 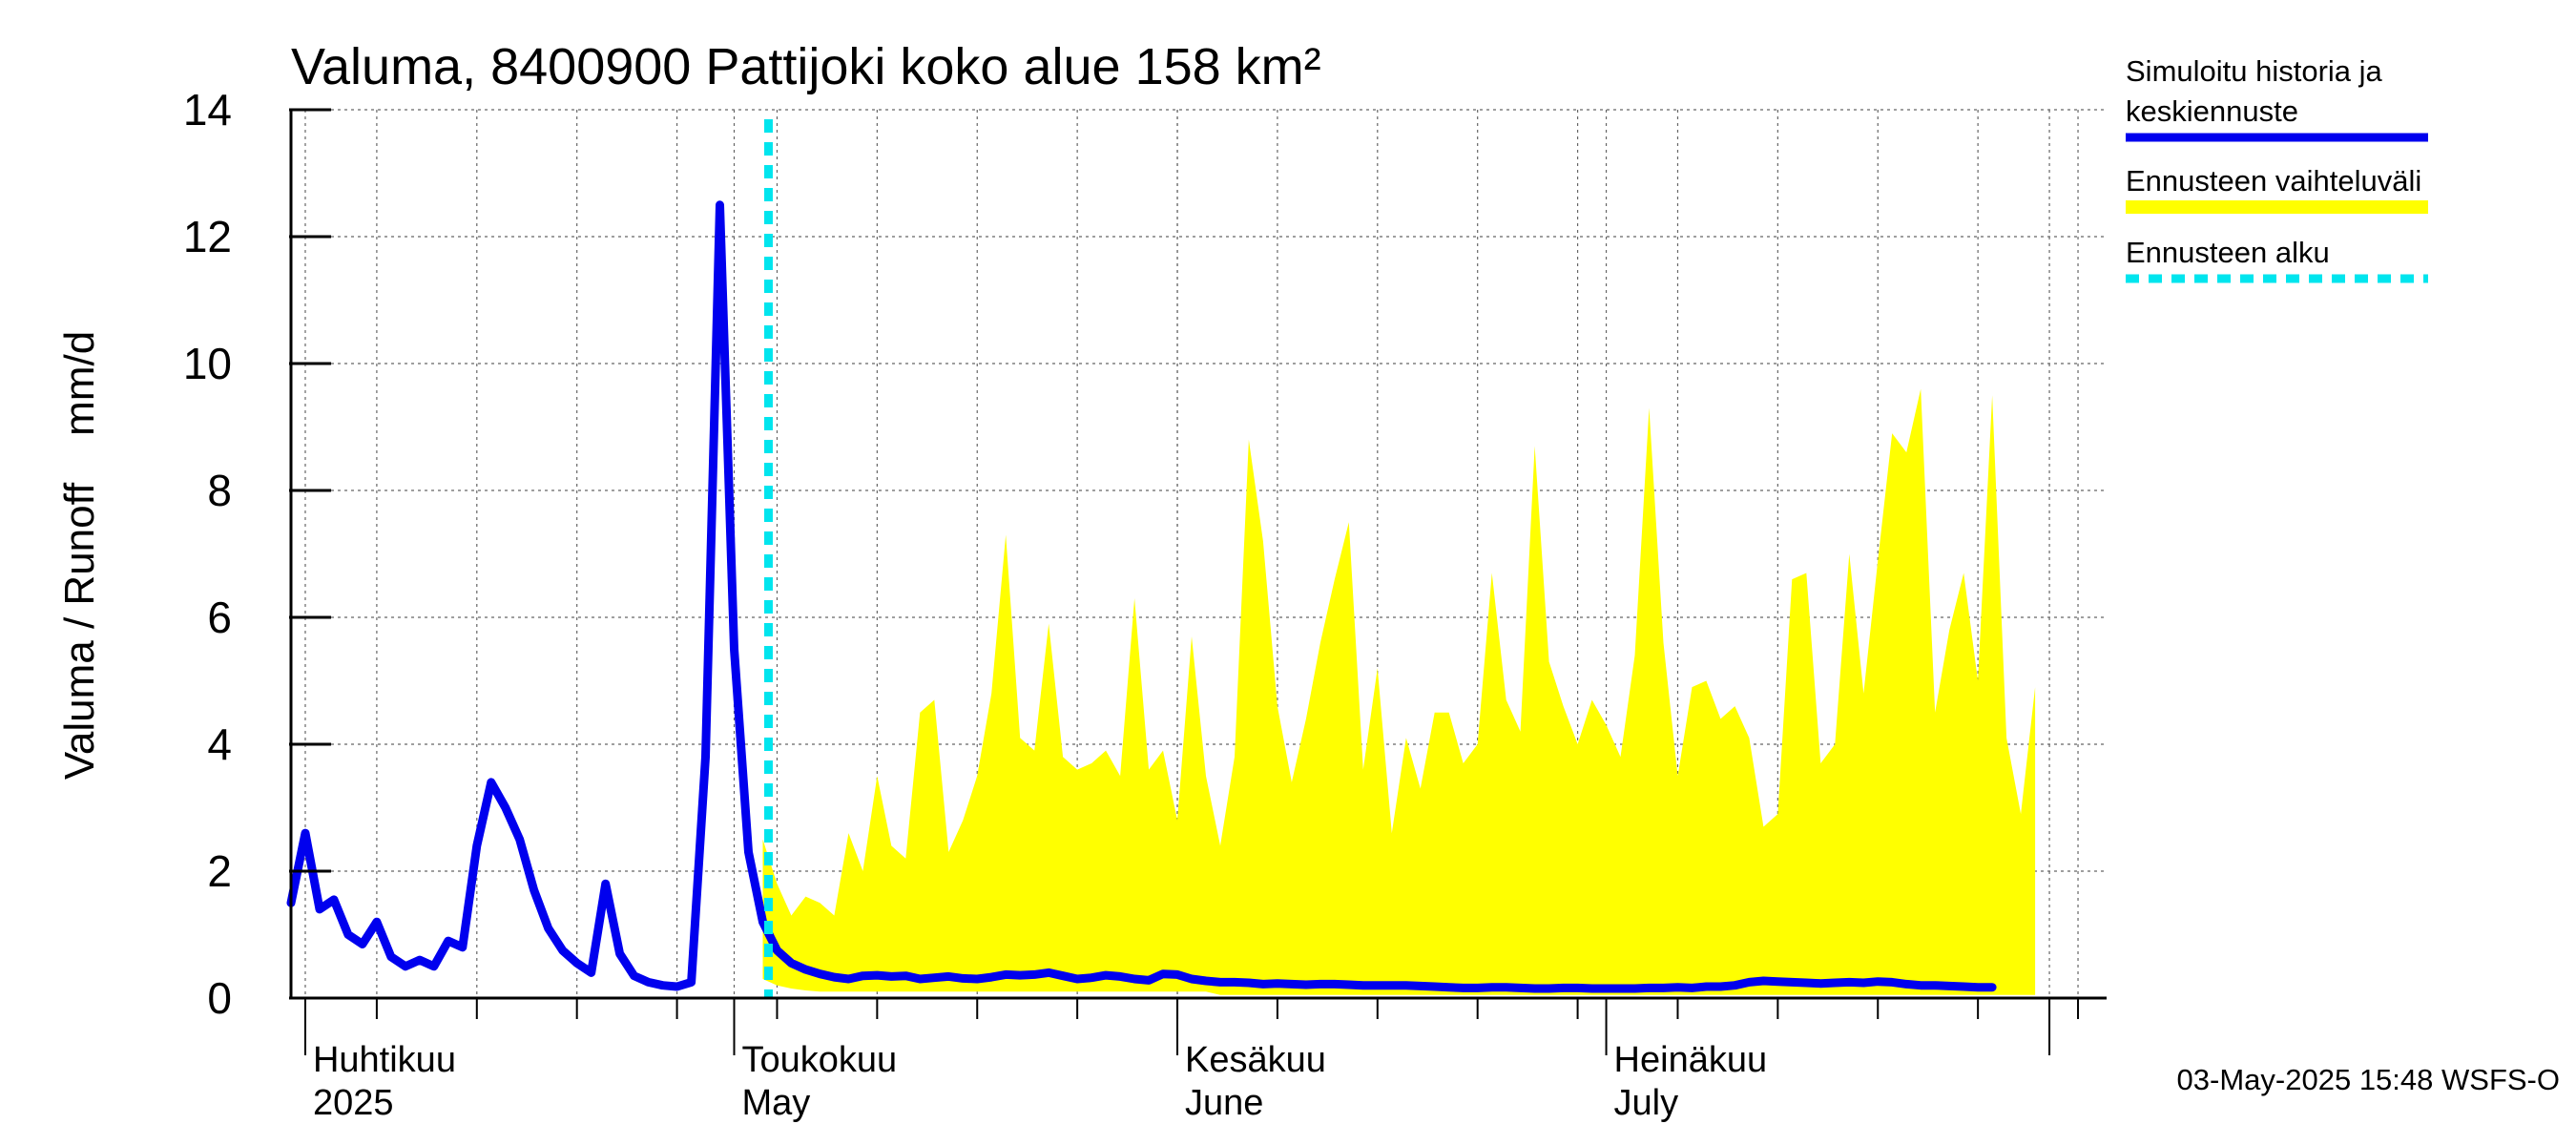 What do you see at coordinates (2254, 71) in the screenshot?
I see `legend-label-simulated: Simuloitu historia ja` at bounding box center [2254, 71].